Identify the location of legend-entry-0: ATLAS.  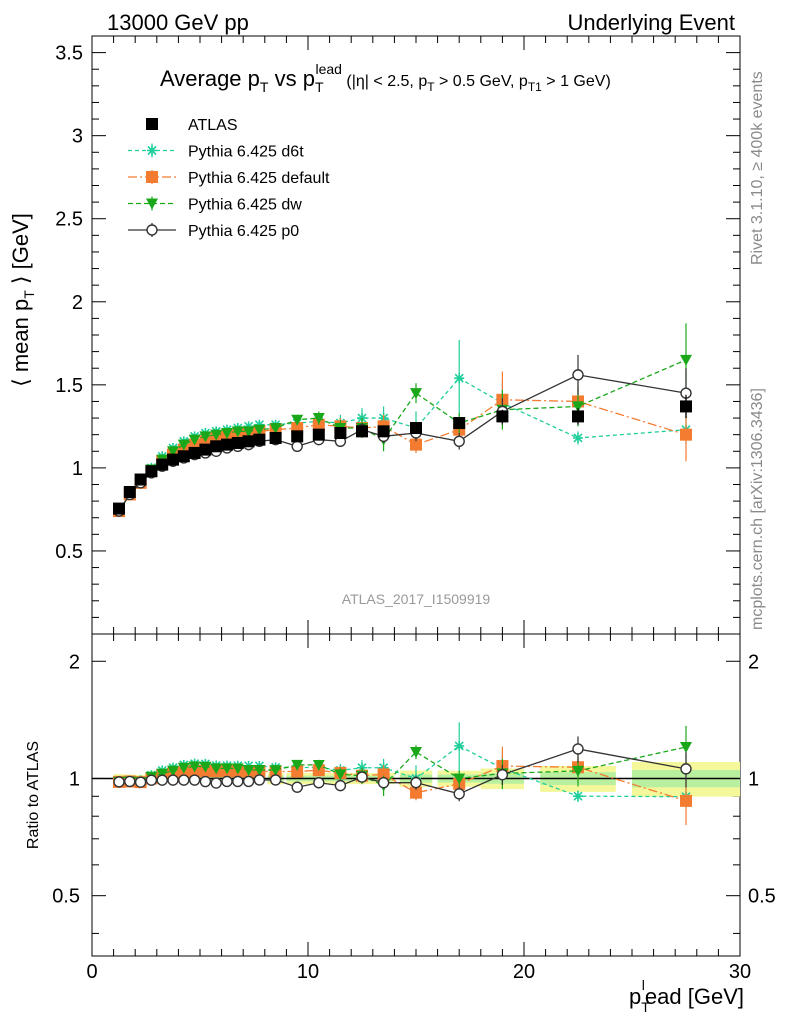
(192, 125).